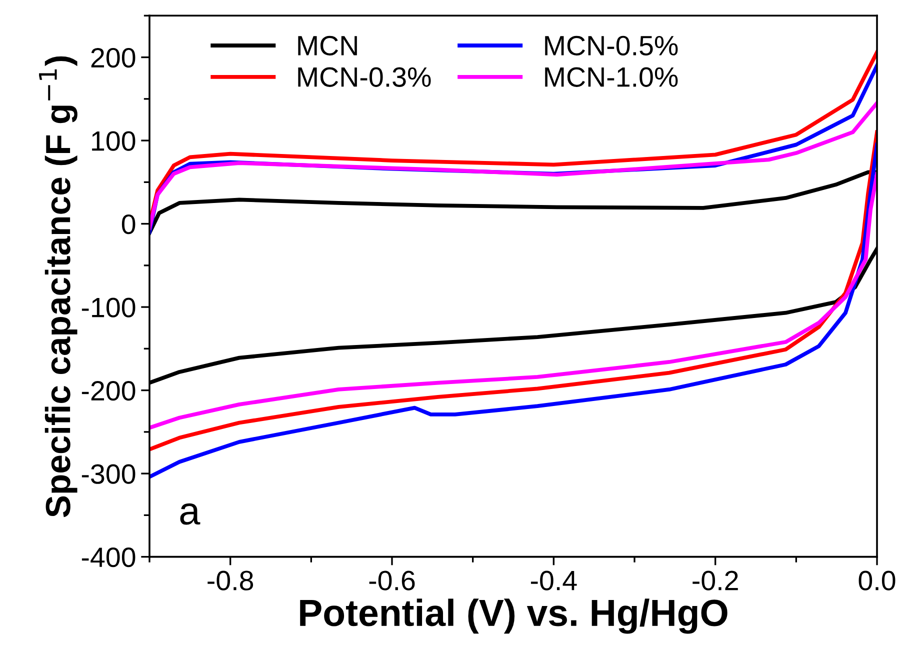  Describe the element at coordinates (114, 141) in the screenshot. I see `y-tick-label: 100` at that location.